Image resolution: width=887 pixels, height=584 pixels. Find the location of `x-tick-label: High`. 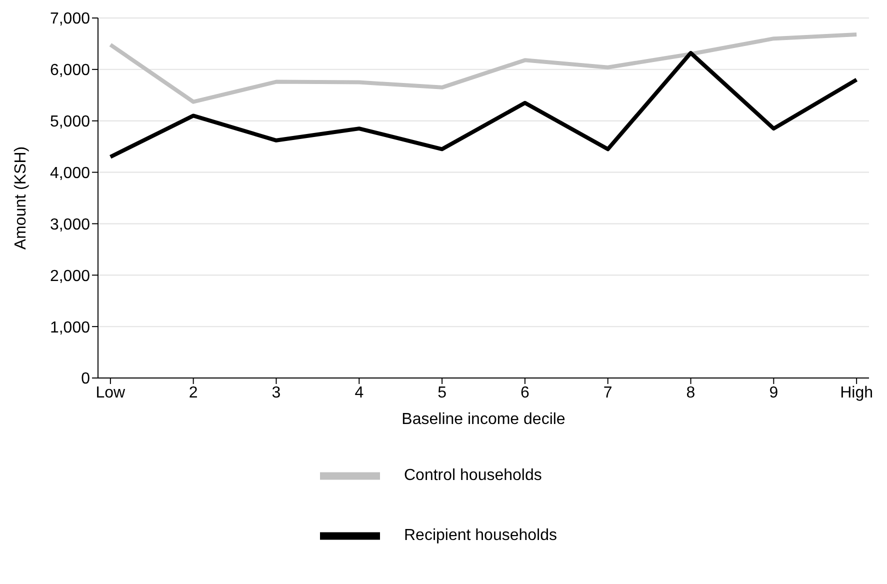

x-tick-label: High is located at coordinates (857, 393).